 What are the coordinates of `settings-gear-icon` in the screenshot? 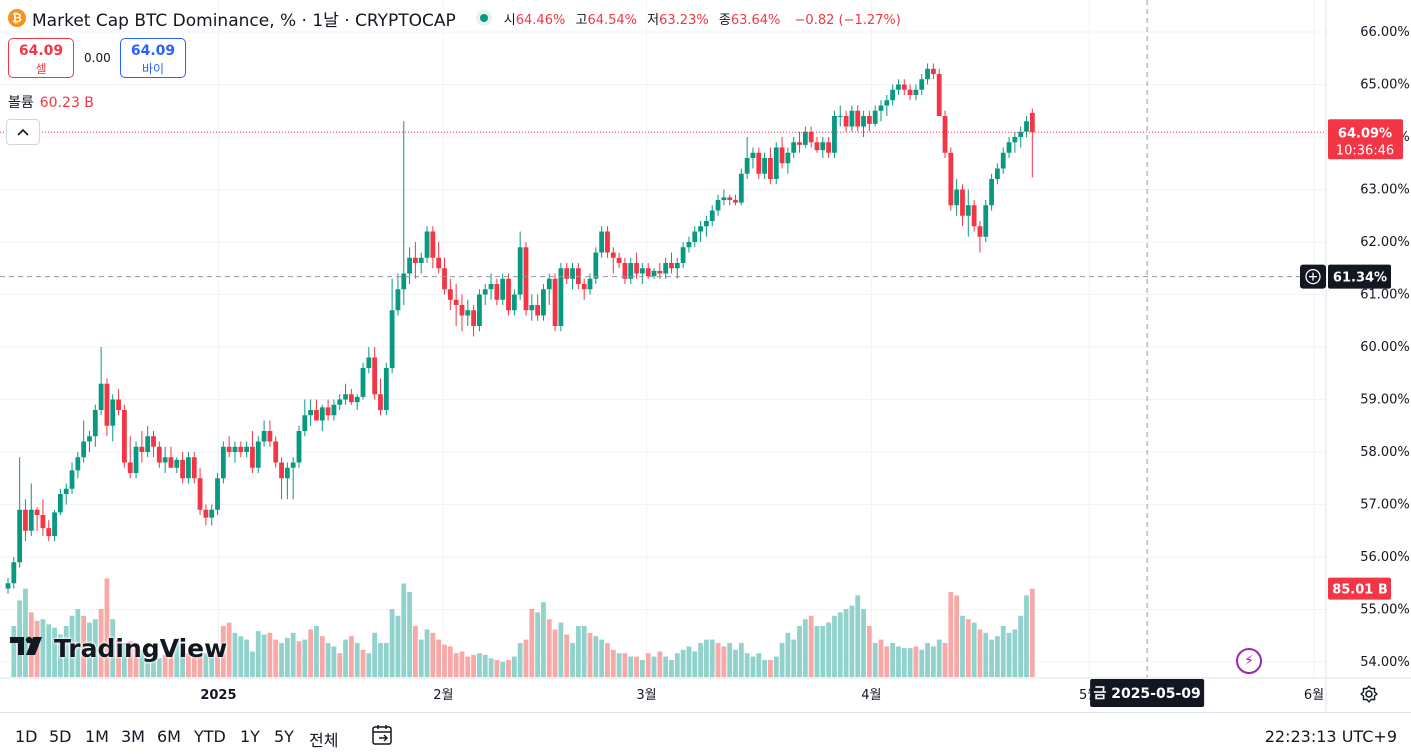 It's located at (1369, 695).